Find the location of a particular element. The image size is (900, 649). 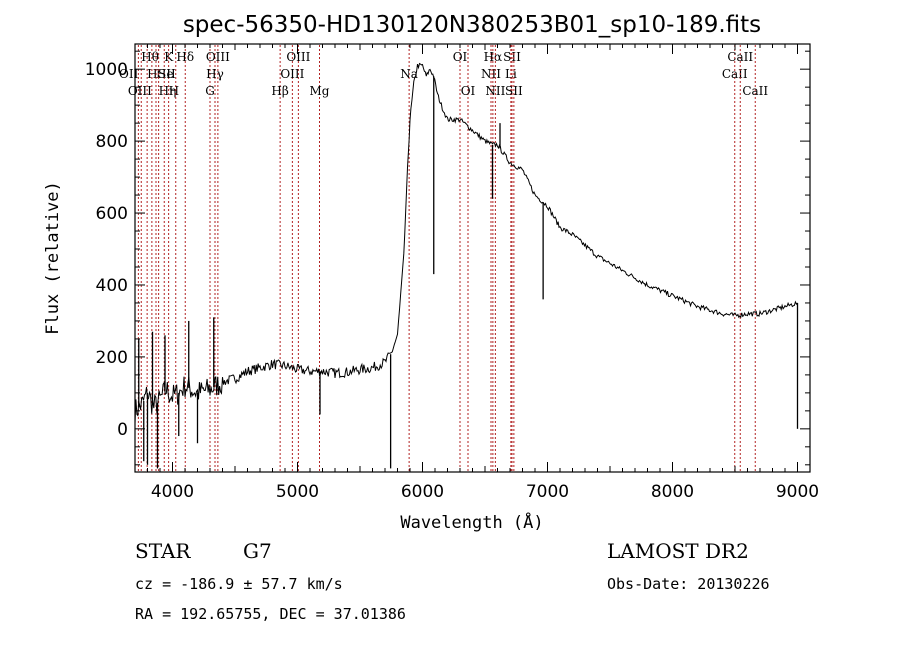

spectral-line-label: Li is located at coordinates (511, 74).